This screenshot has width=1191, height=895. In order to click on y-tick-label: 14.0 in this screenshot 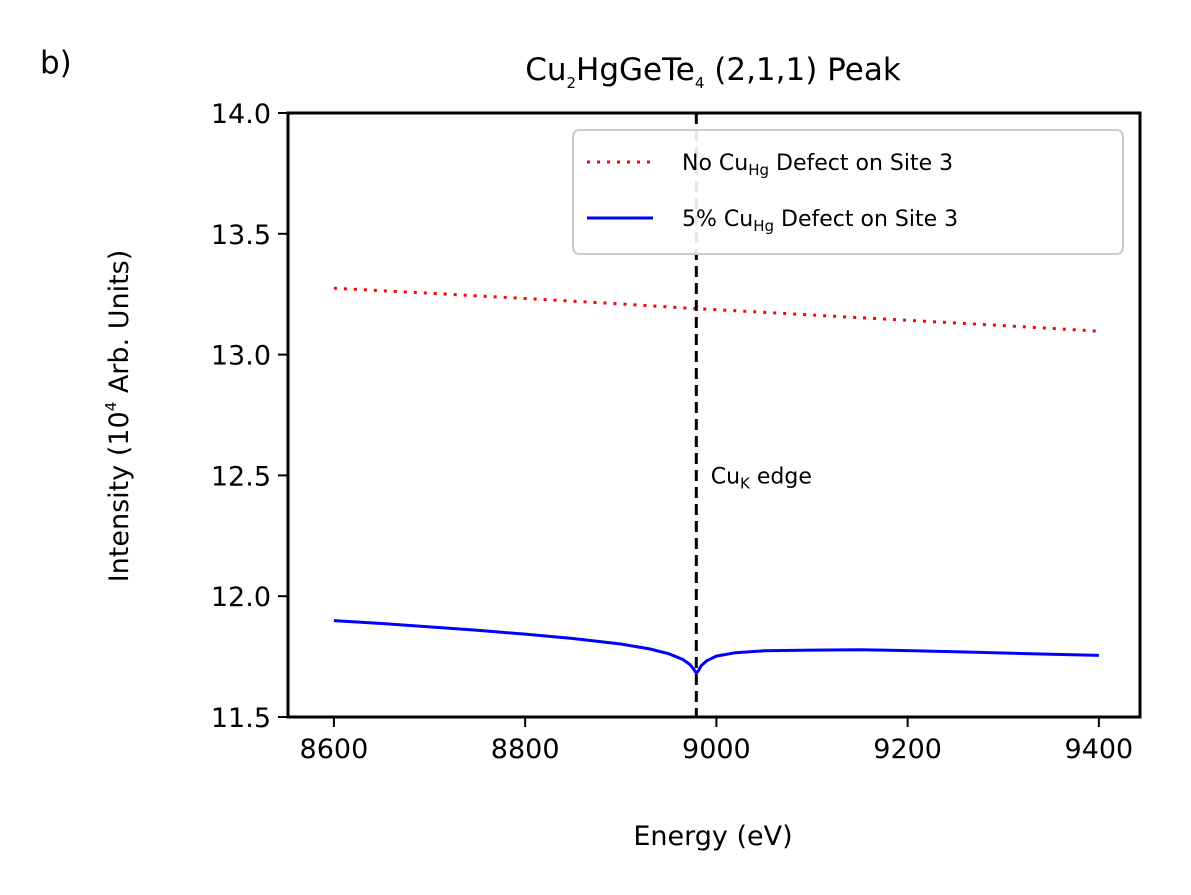, I will do `click(241, 114)`.